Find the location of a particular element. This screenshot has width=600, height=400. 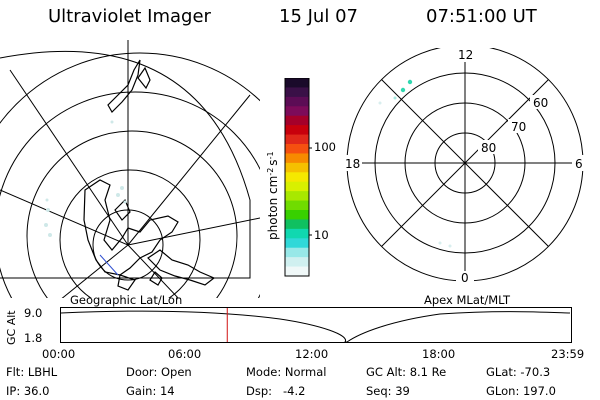

timeline-xtick-1: 06:00 is located at coordinates (185, 354).